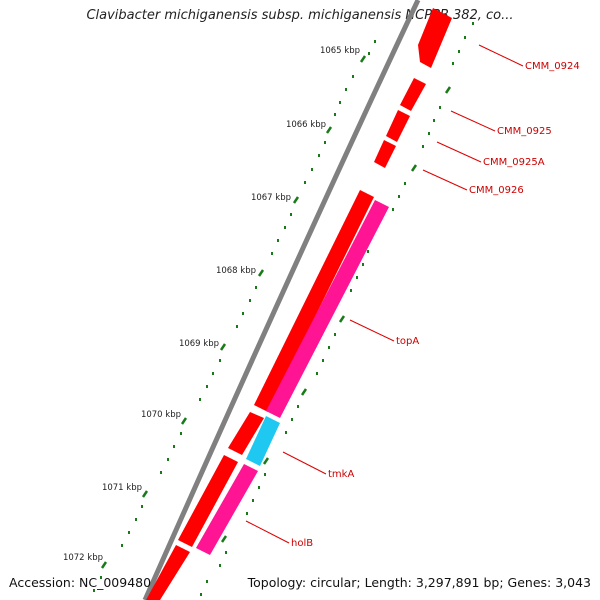  Describe the element at coordinates (302, 543) in the screenshot. I see `gene-label-holb: holB` at that location.